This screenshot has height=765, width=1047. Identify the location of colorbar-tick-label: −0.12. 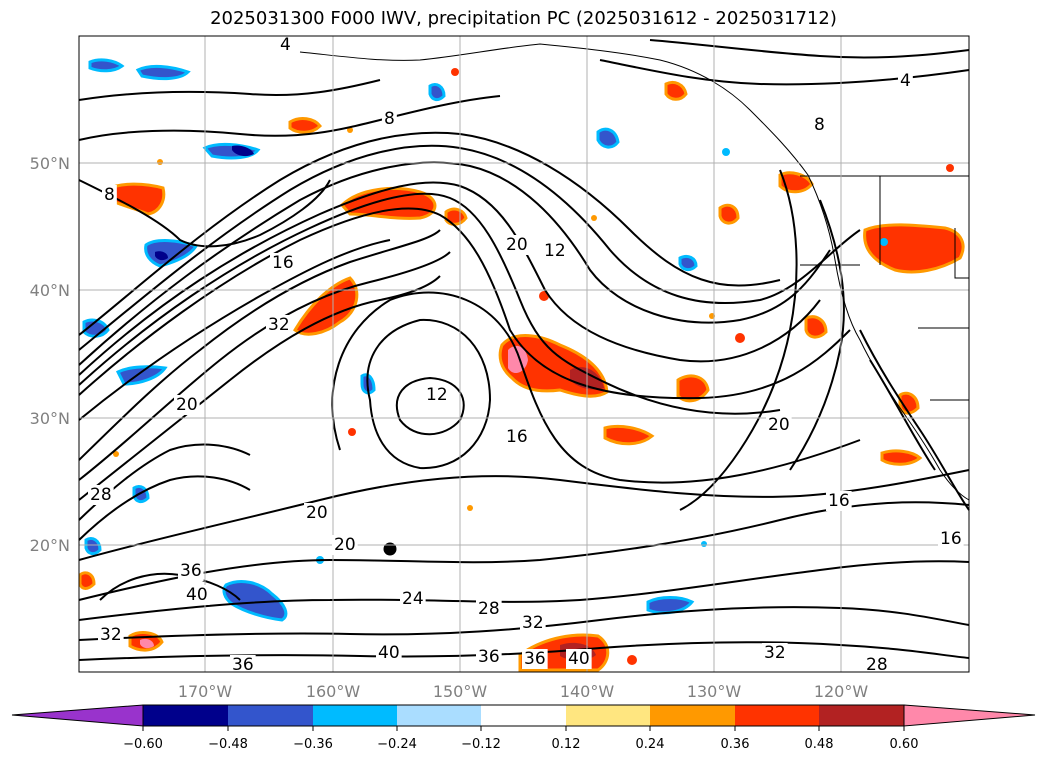
(481, 744).